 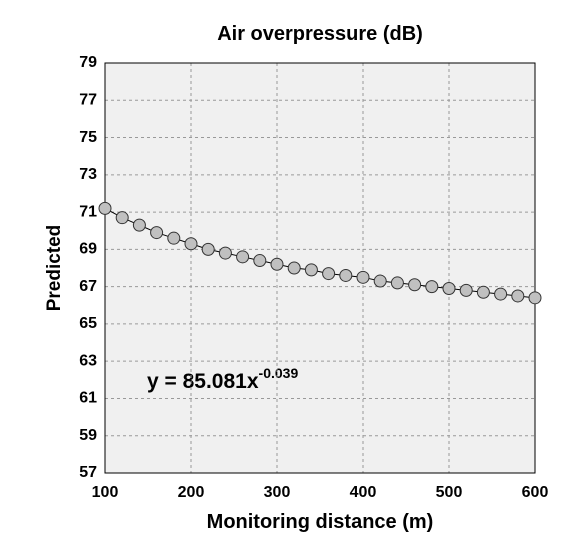 I want to click on x-axis-label: Monitoring distance (m), so click(x=320, y=522).